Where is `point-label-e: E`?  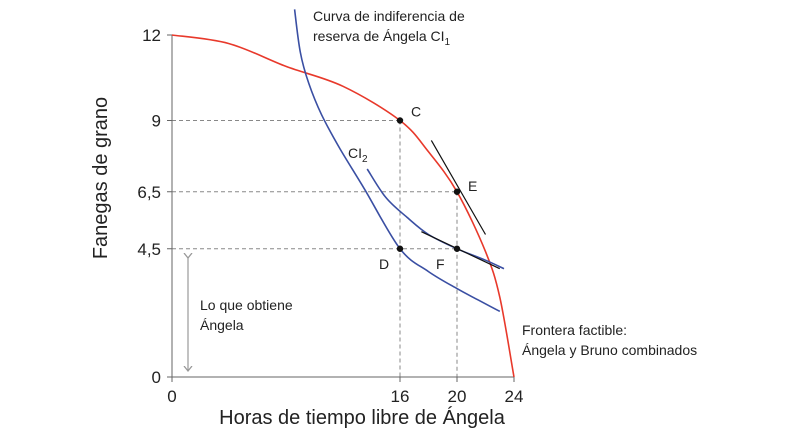 point-label-e: E is located at coordinates (472, 186).